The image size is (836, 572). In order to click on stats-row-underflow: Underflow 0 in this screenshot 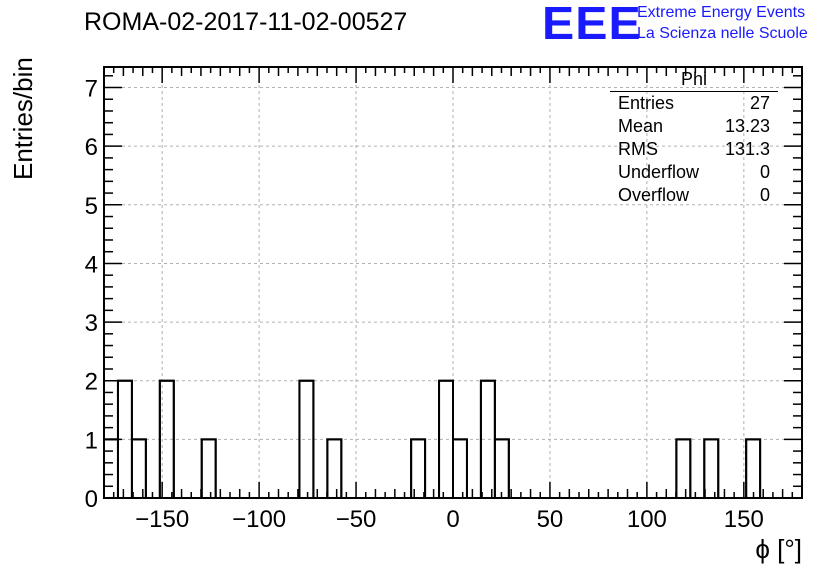, I will do `click(694, 172)`.